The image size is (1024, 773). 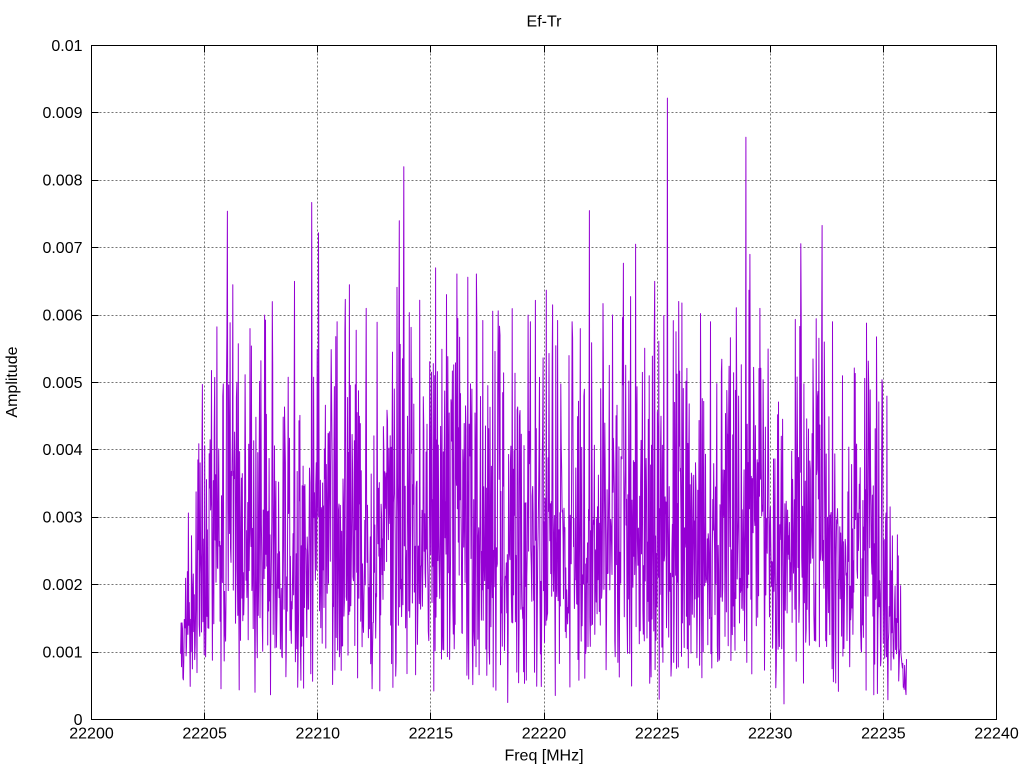 What do you see at coordinates (12, 381) in the screenshot?
I see `svg-text: Amplitude` at bounding box center [12, 381].